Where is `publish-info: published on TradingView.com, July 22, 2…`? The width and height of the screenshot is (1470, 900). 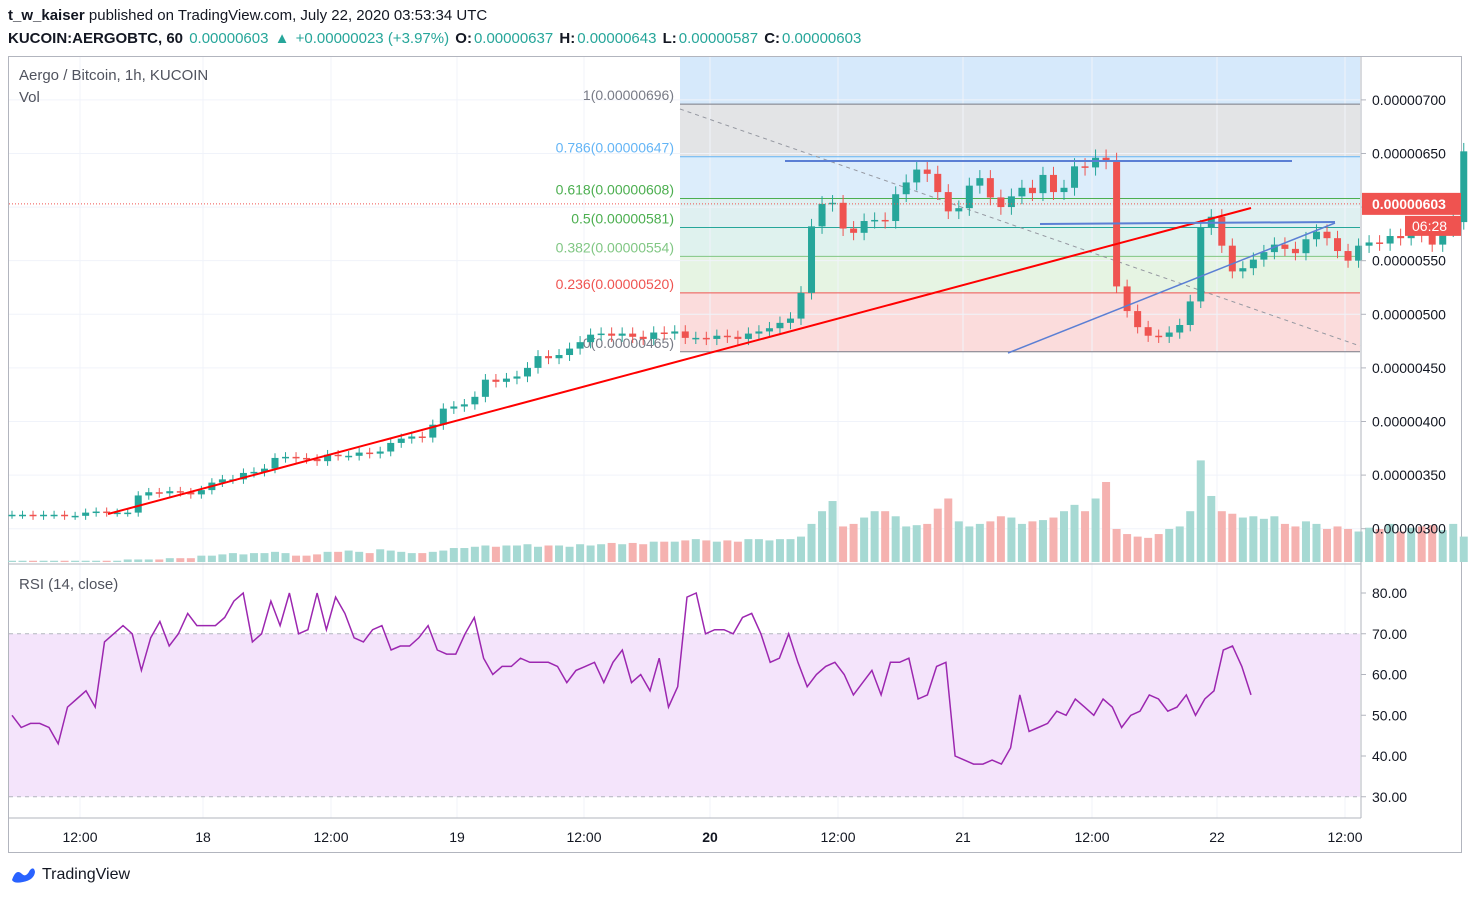
publish-info: published on TradingView.com, July 22, 2… is located at coordinates (288, 15).